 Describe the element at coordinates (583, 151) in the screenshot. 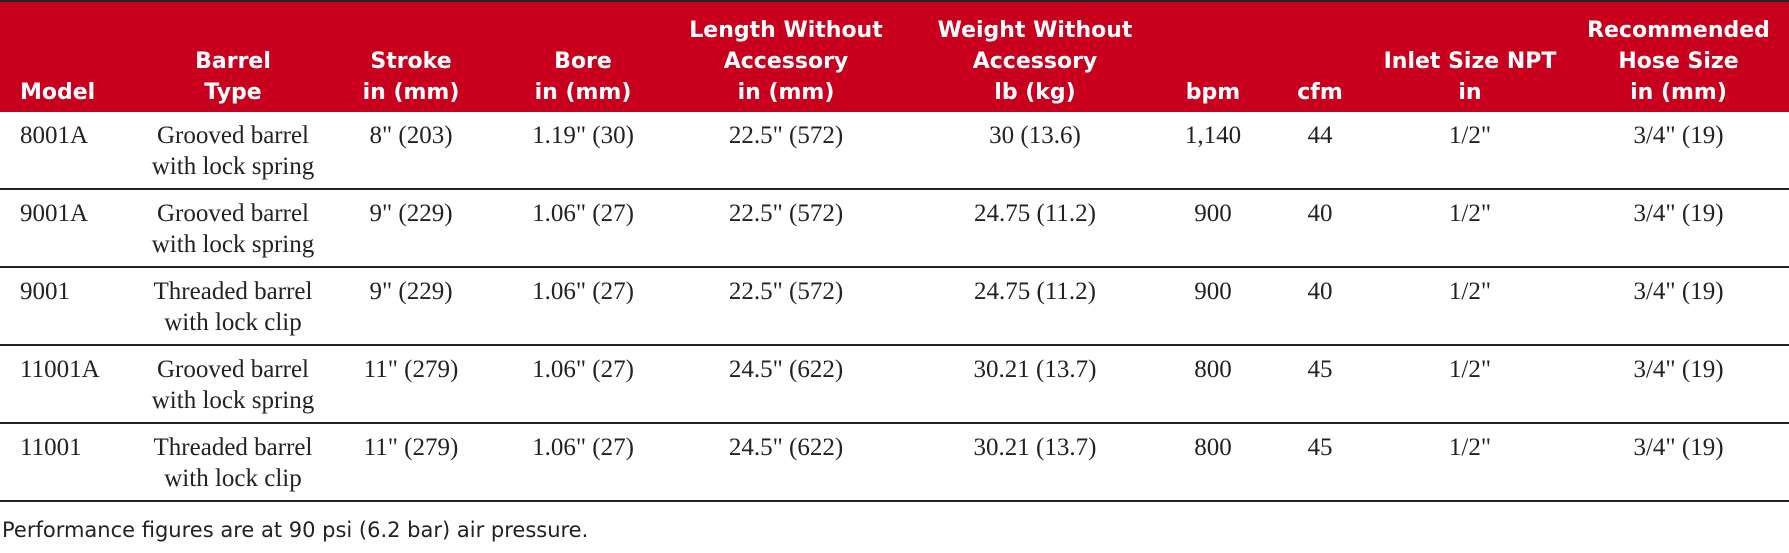

I see `table-cell: 1.19" (30)` at that location.